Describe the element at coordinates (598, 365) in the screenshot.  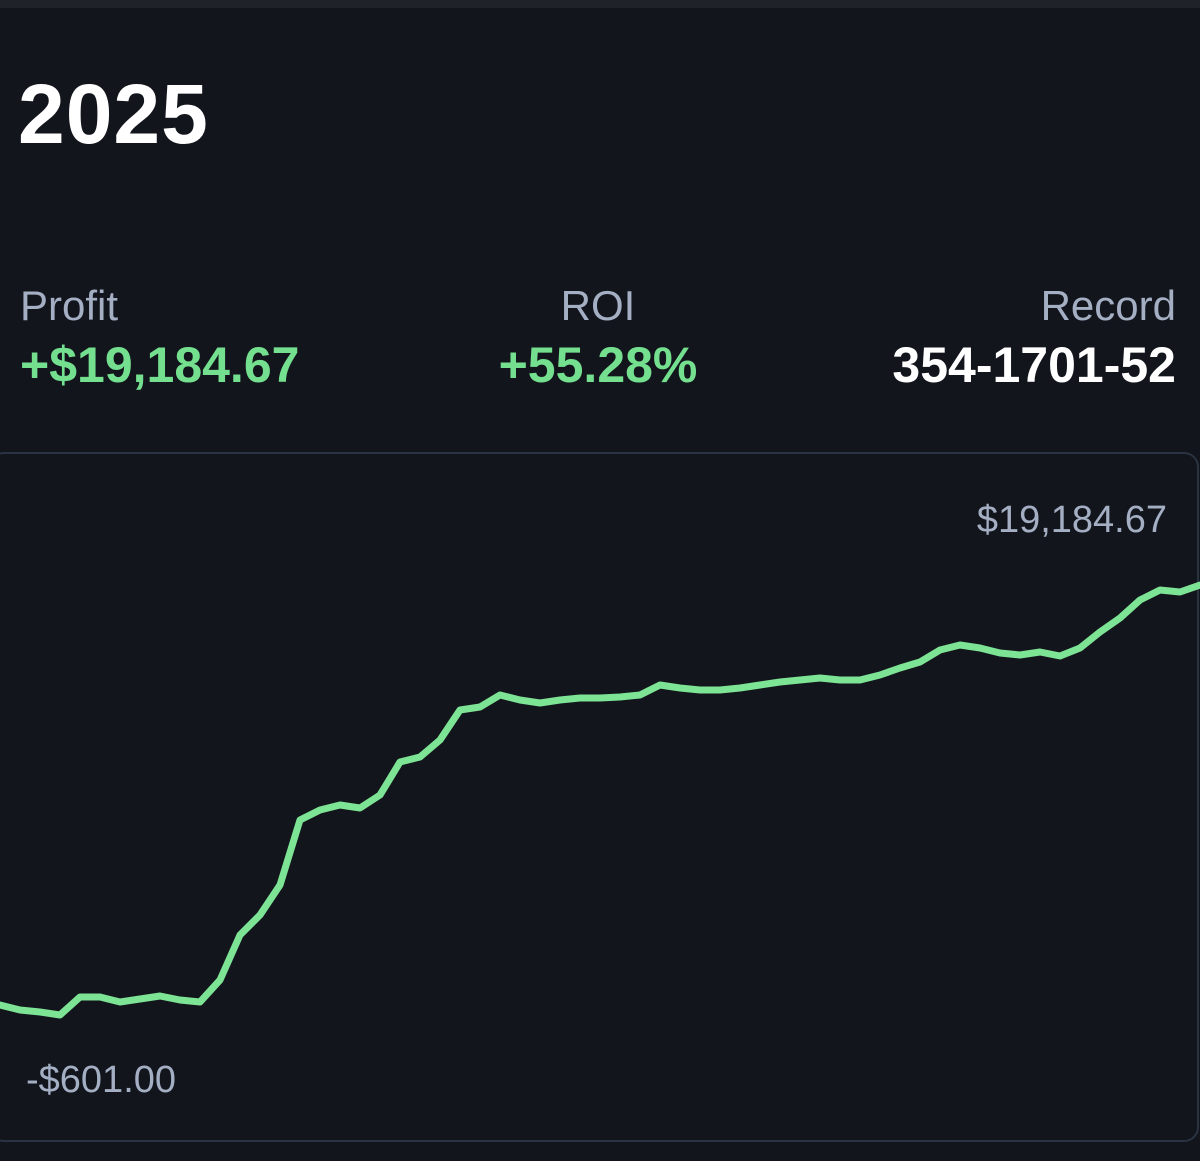
I see `stat-value: +55.28%` at that location.